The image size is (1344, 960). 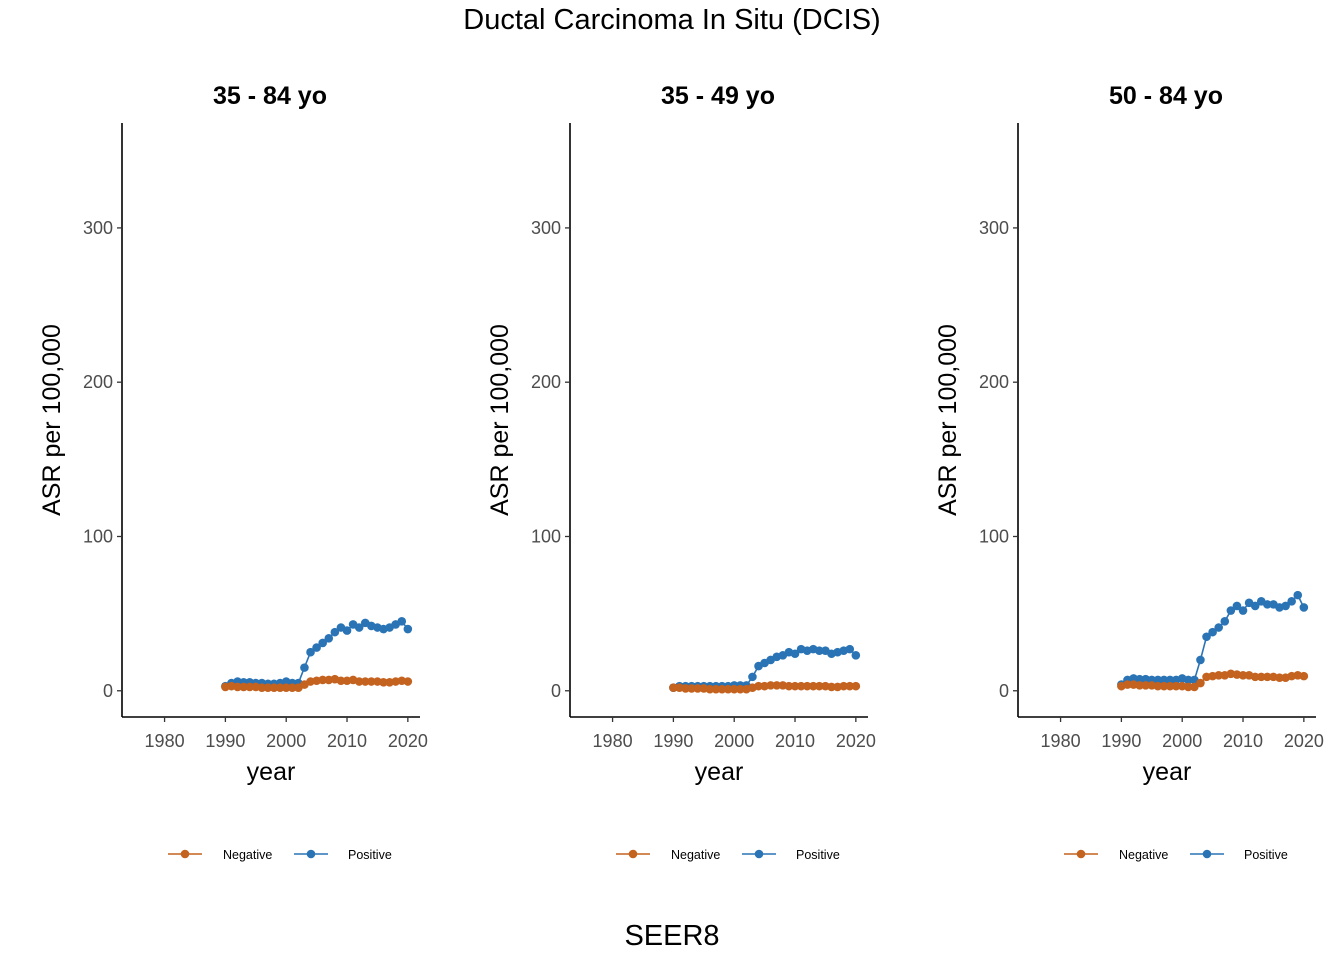 I want to click on panel-title: 35 - 84 yo, so click(x=270, y=96).